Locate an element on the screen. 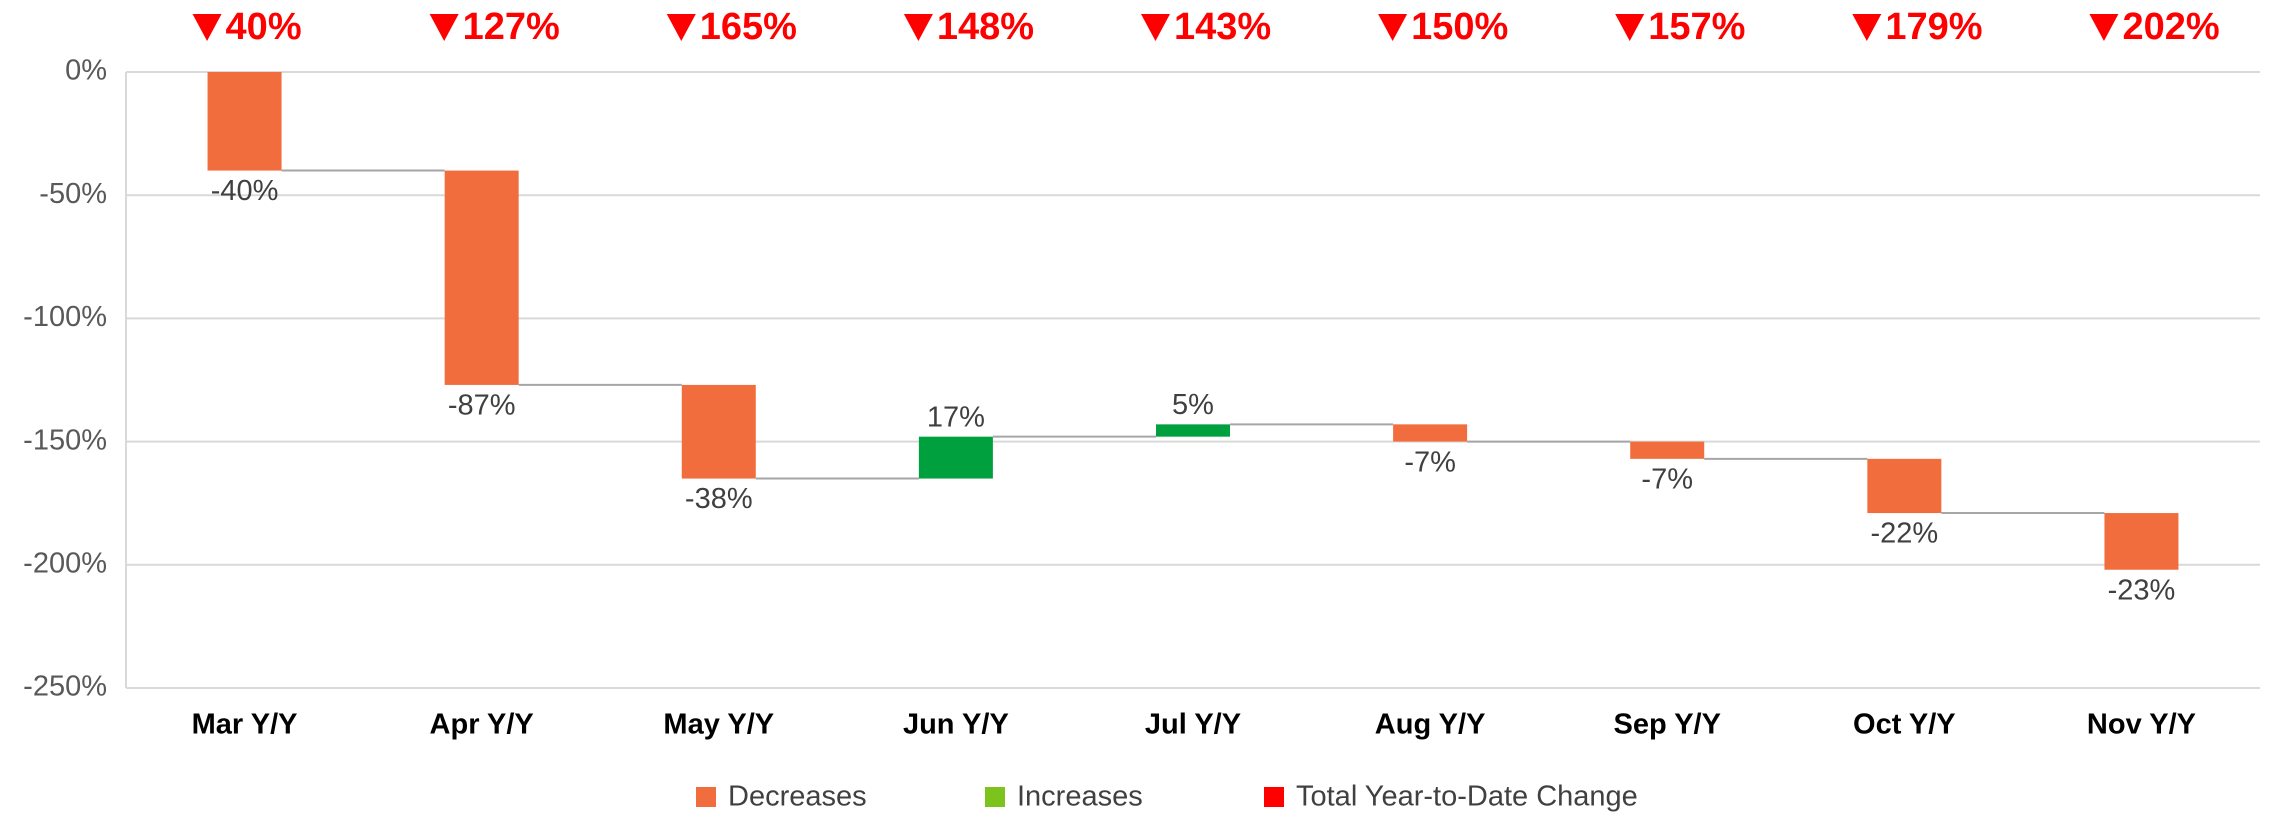  total-annotation: 157% is located at coordinates (1696, 27).